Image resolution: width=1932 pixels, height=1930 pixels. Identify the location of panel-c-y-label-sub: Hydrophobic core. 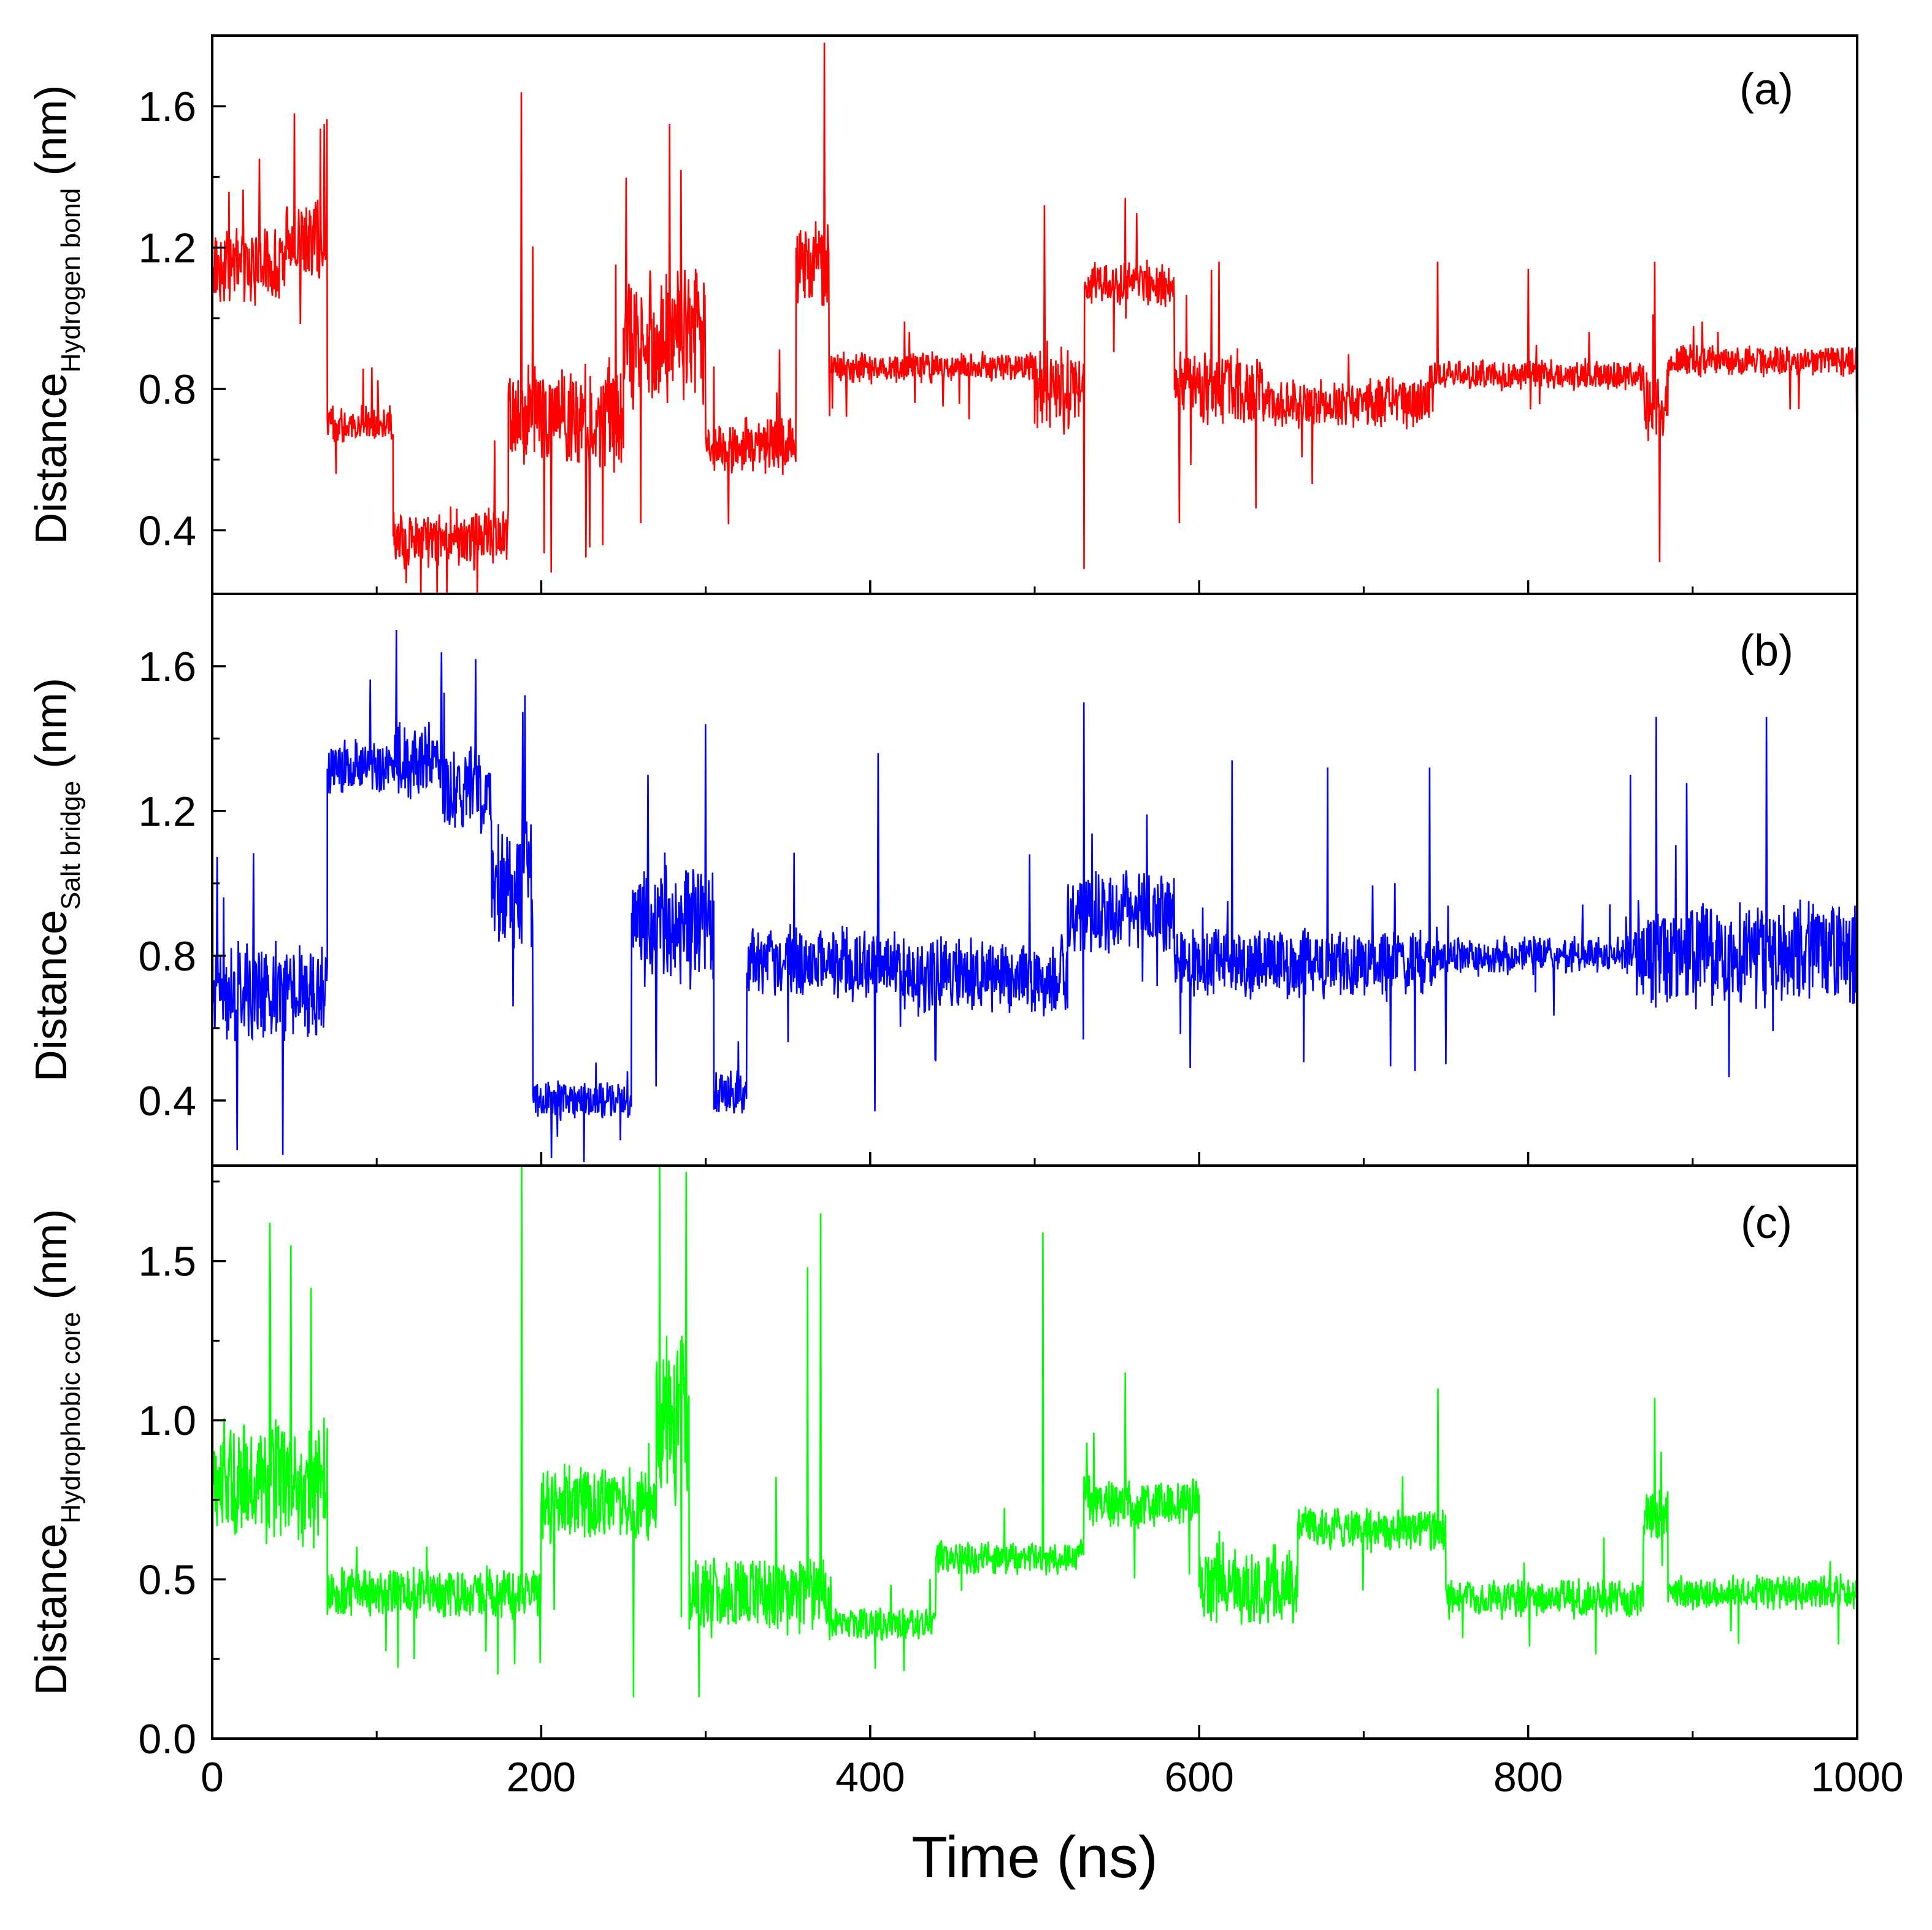
(71, 1418).